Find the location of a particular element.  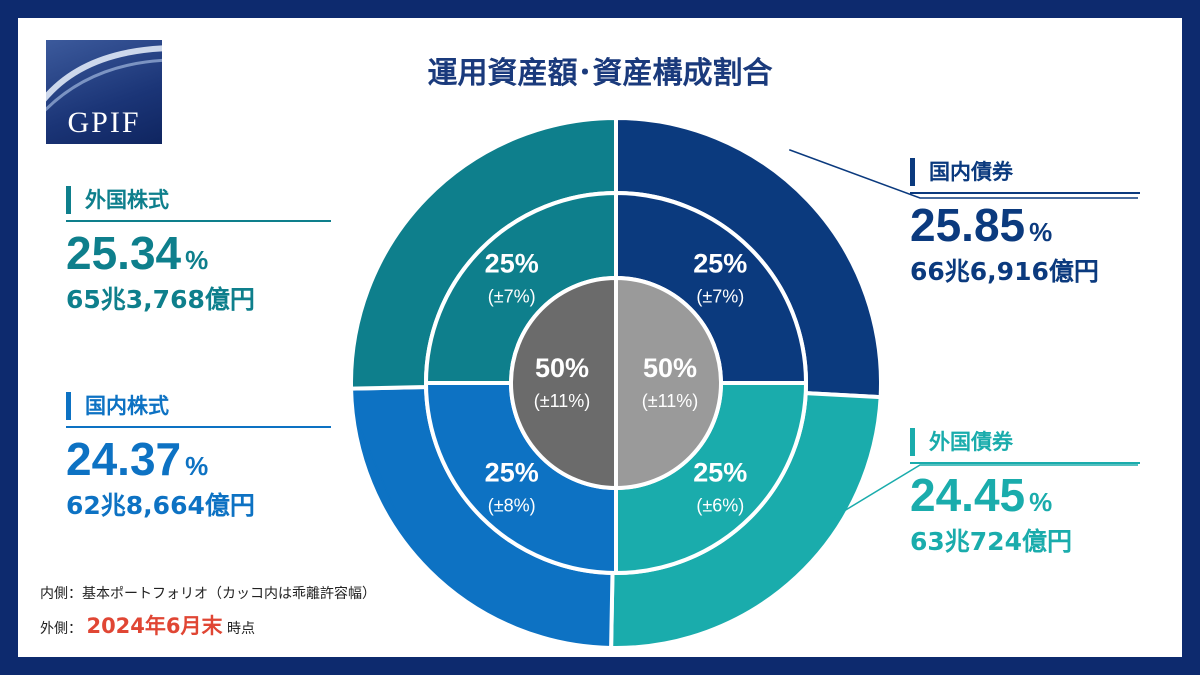

label-domestic-bond: 国内債券 25.85% 66兆6,916億円 is located at coordinates (1040, 222).